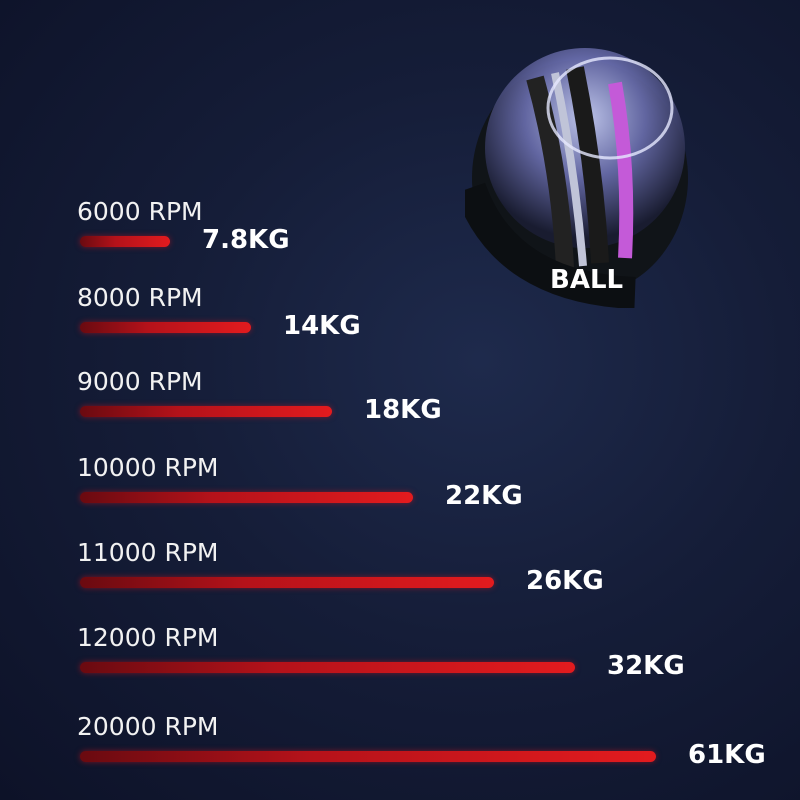 This screenshot has height=800, width=800. What do you see at coordinates (140, 297) in the screenshot?
I see `rpm-label: 8000 RPM` at bounding box center [140, 297].